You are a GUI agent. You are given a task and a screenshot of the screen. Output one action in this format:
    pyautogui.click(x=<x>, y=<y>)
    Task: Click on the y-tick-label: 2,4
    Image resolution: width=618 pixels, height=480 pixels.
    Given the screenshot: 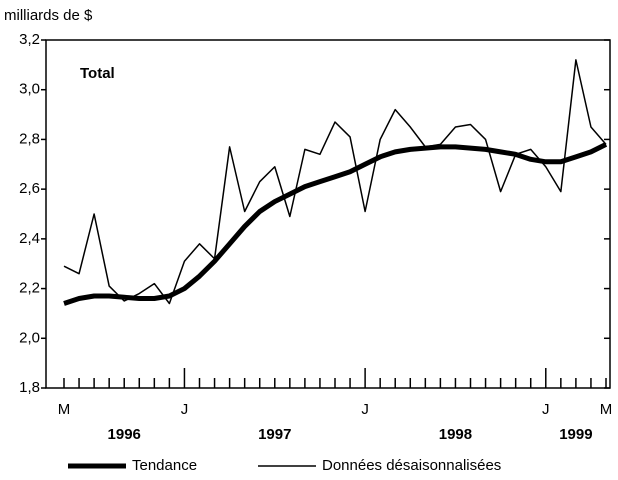 What is the action you would take?
    pyautogui.click(x=29, y=238)
    